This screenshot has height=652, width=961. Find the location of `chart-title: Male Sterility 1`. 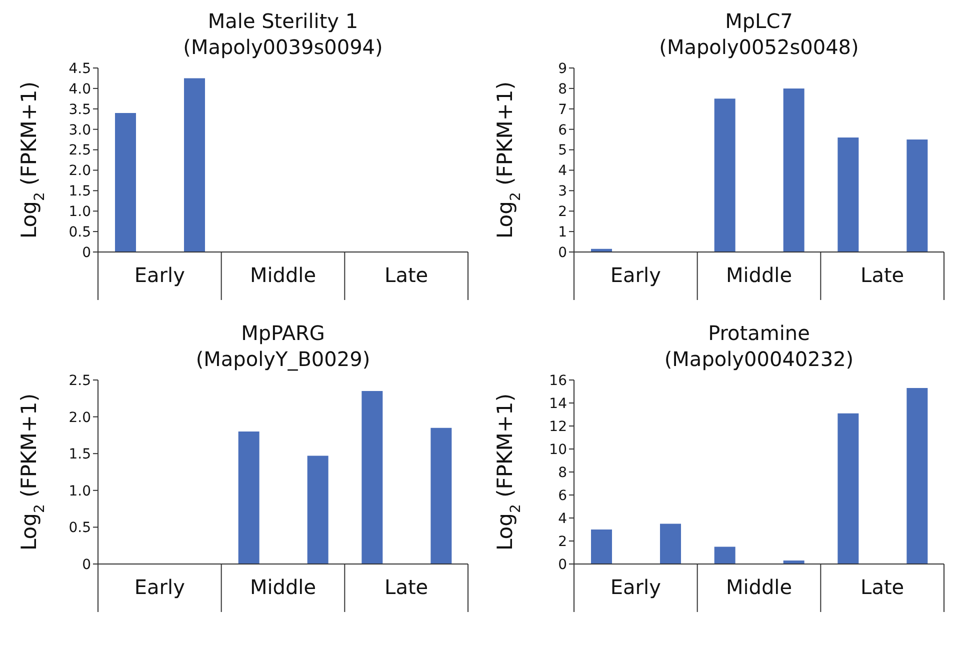

chart-title: Male Sterility 1 is located at coordinates (283, 21).